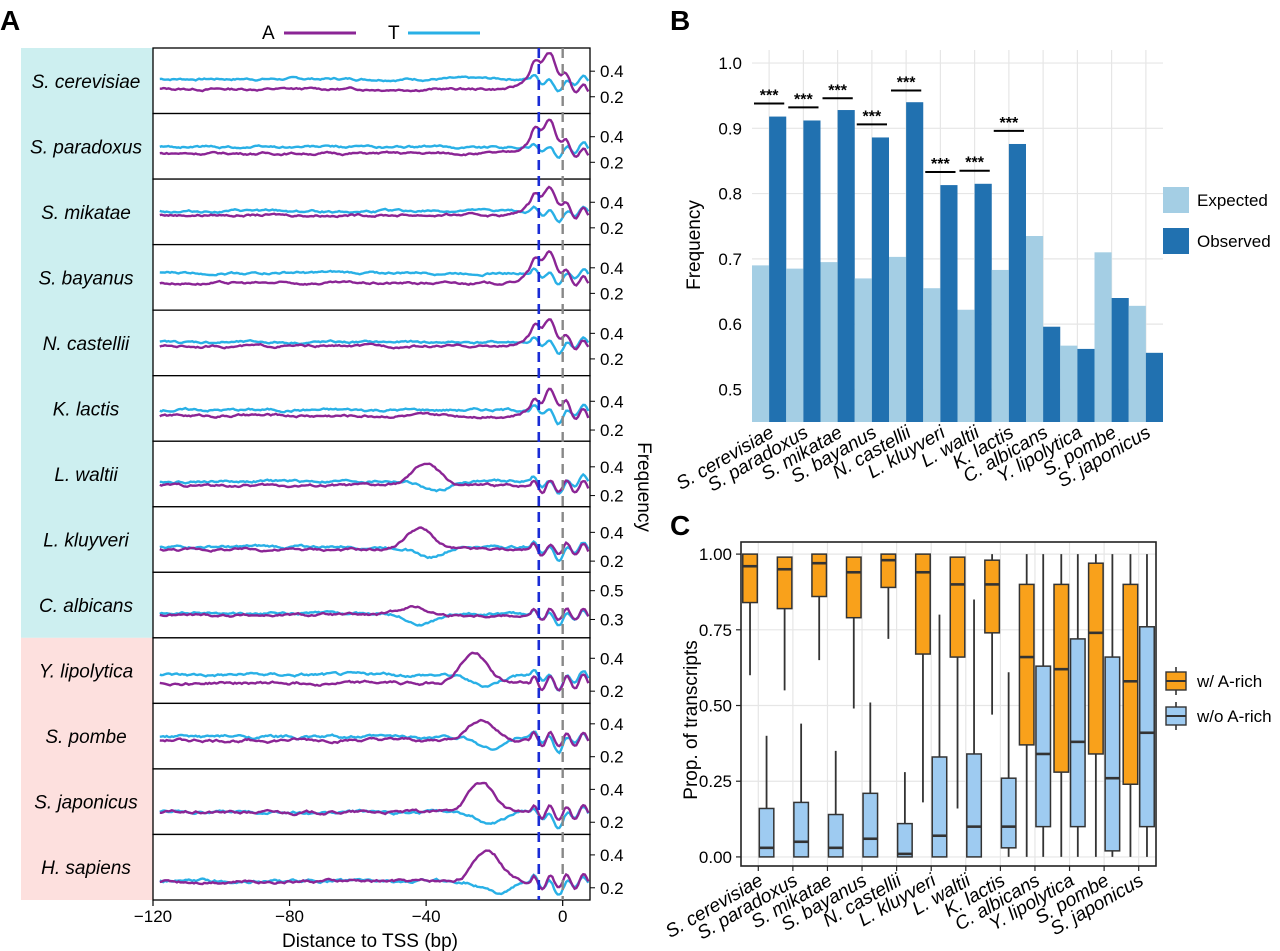 The height and width of the screenshot is (951, 1280). I want to click on species-panel-h-sapiens: H. sapiens 0.4 0.2, so click(332, 867).